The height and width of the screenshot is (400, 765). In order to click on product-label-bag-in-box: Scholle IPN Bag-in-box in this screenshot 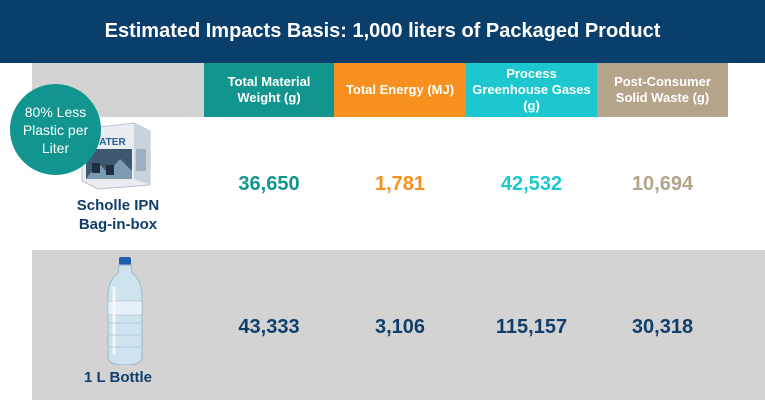, I will do `click(118, 215)`.